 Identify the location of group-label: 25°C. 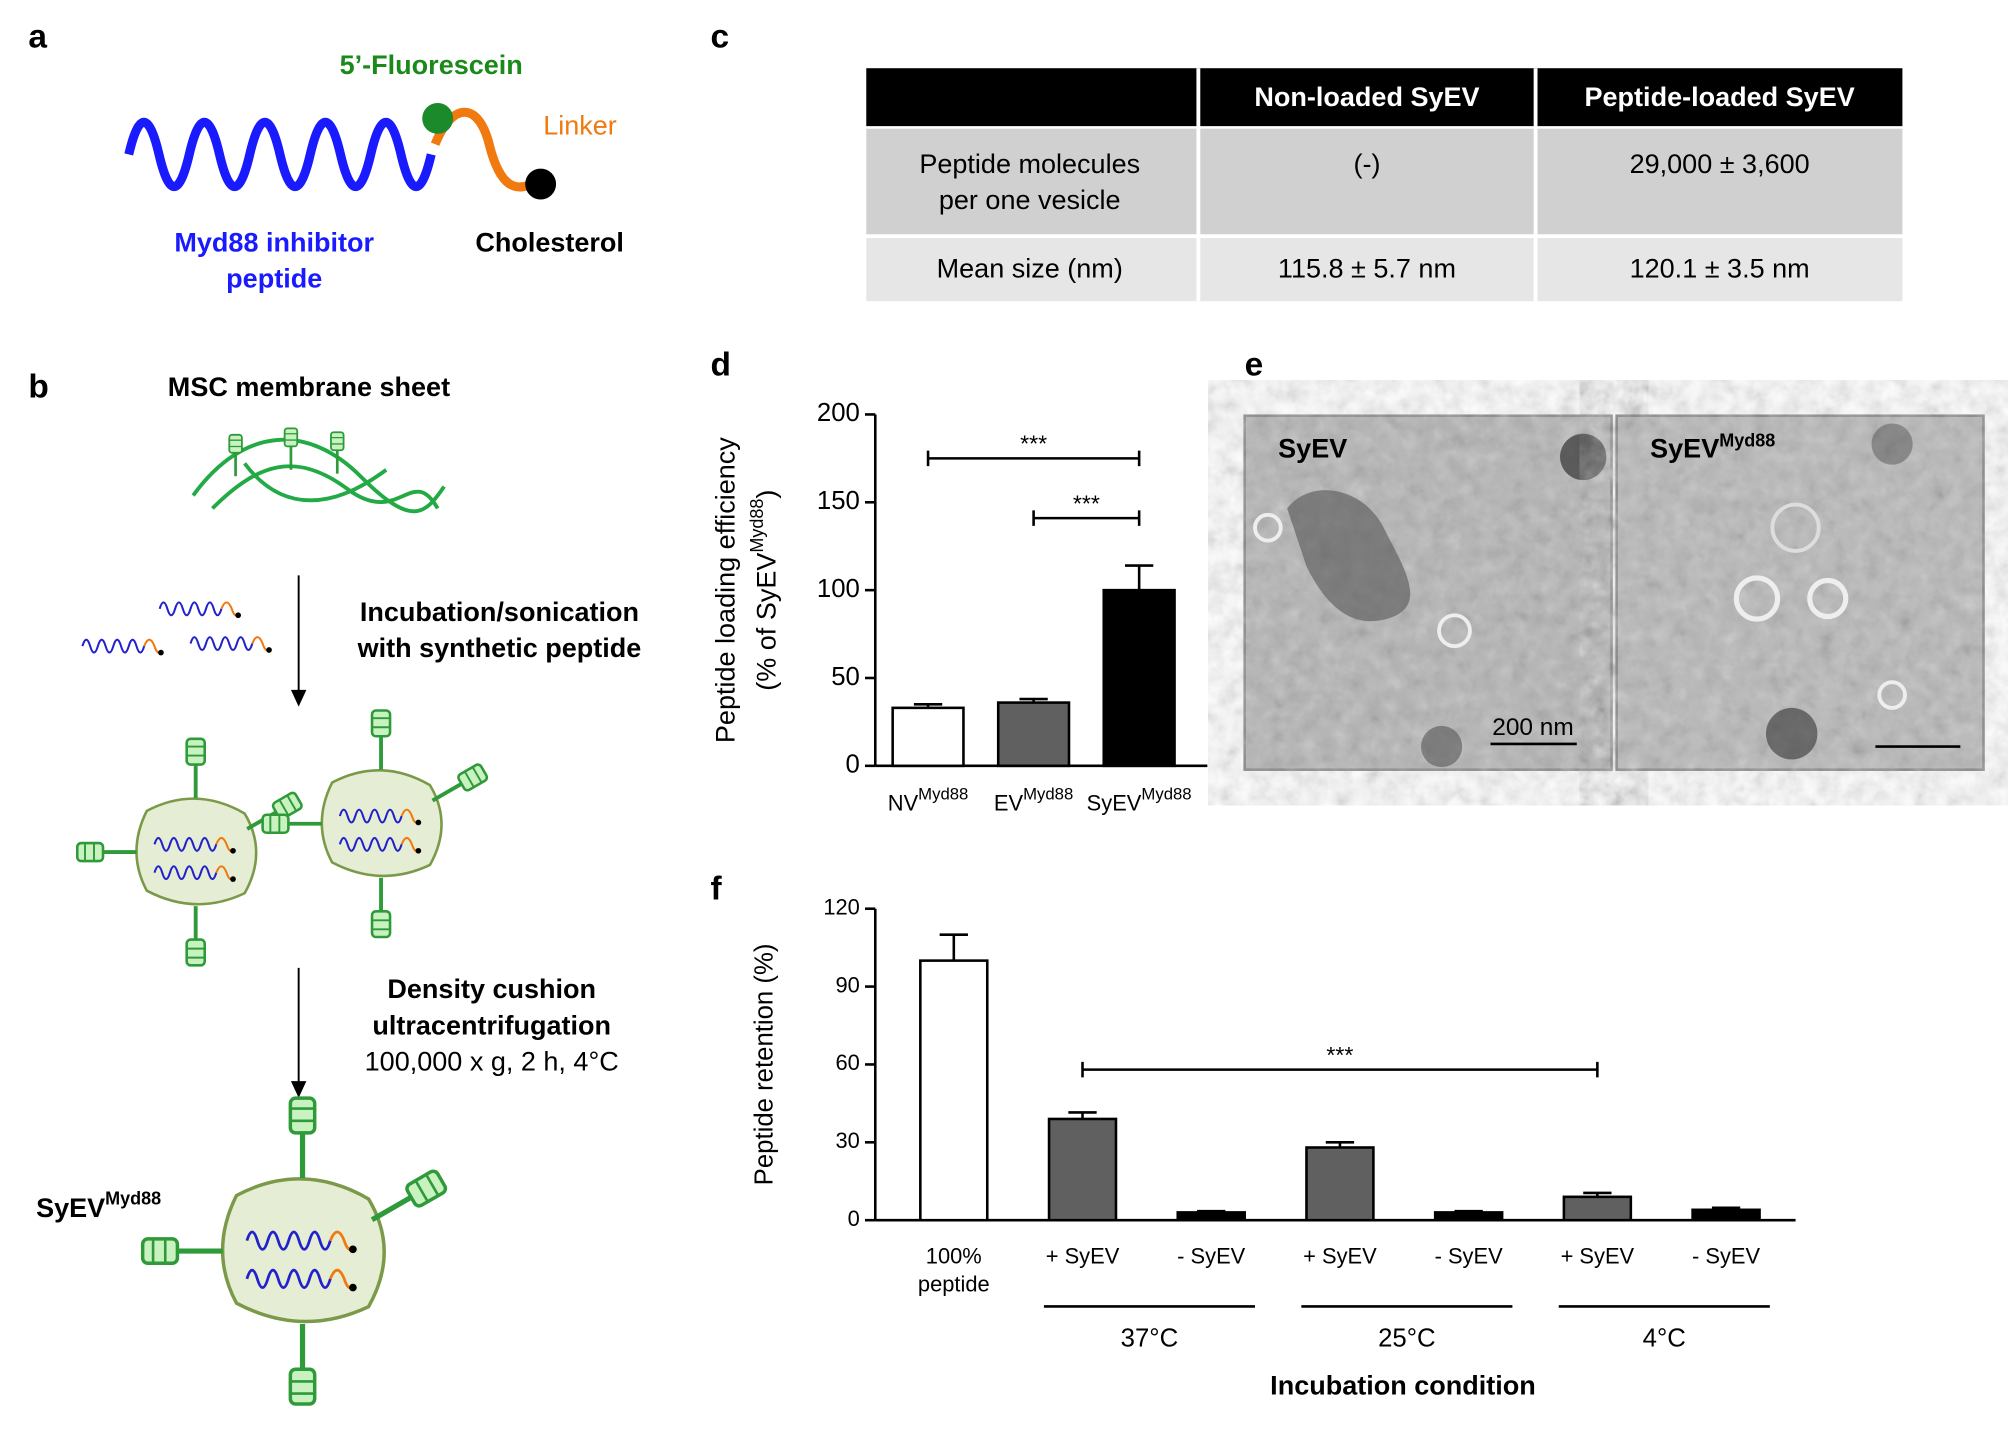
(1407, 1339).